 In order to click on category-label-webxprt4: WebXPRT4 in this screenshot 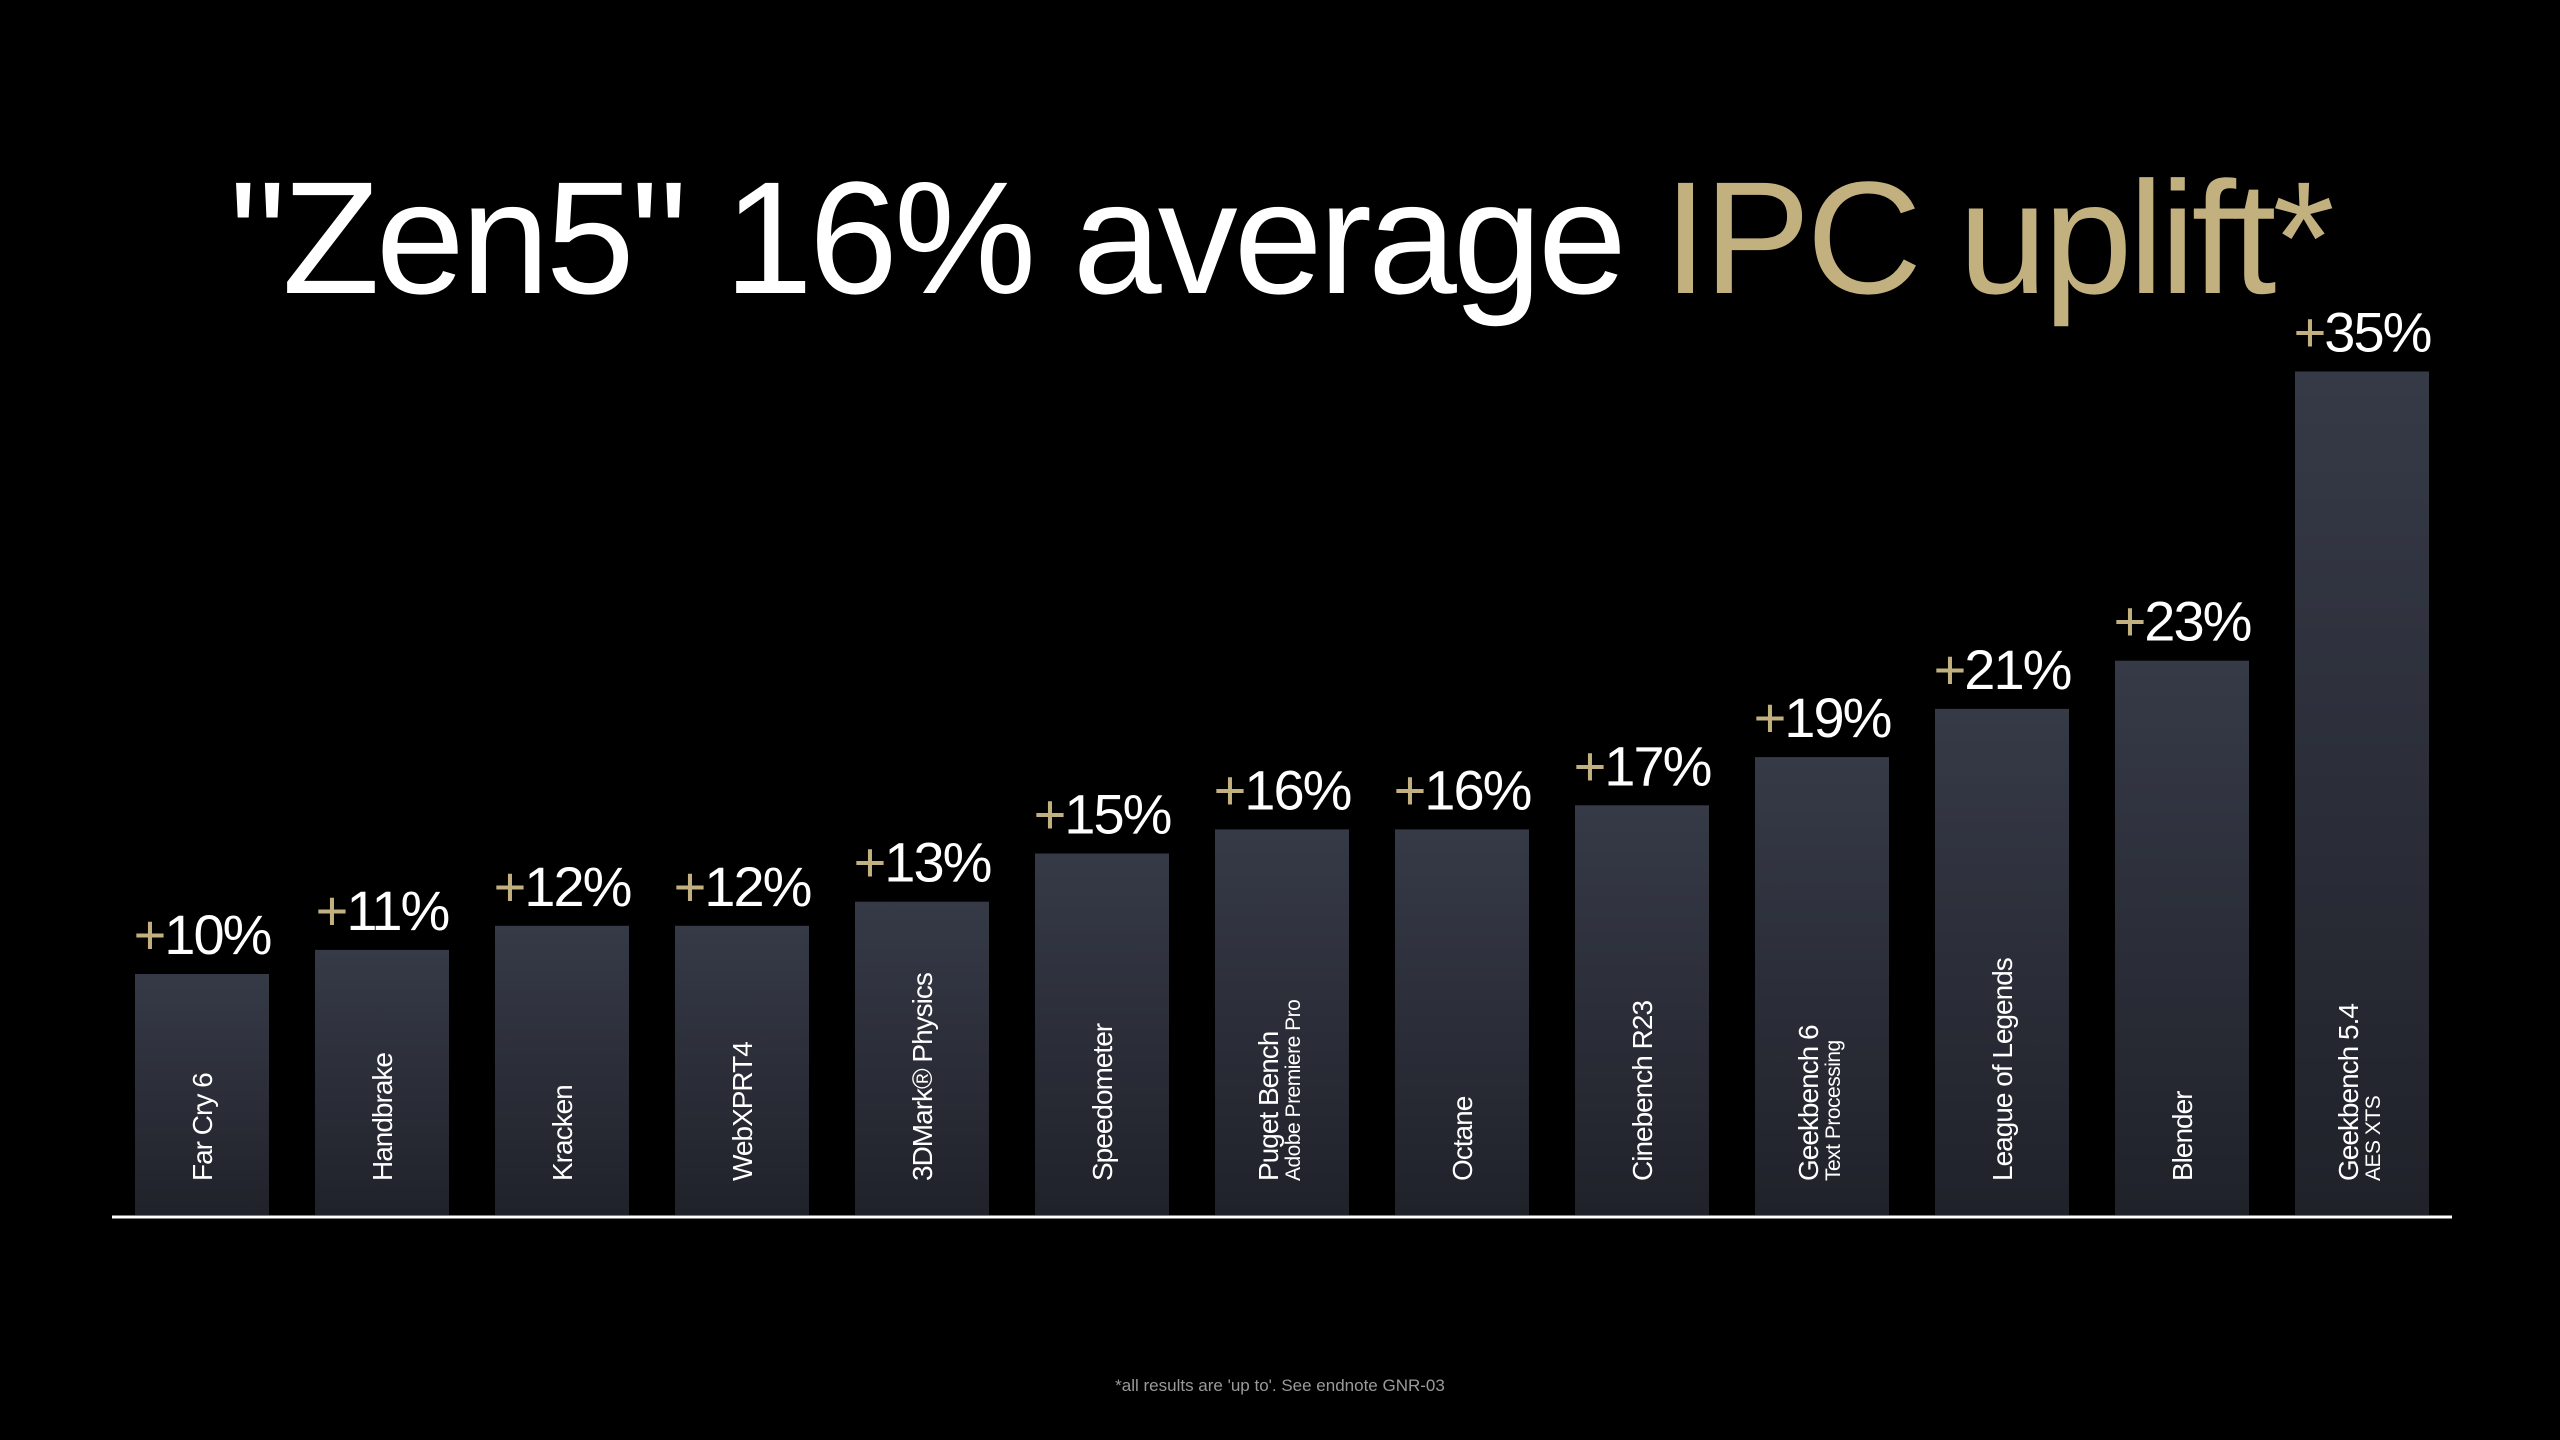, I will do `click(742, 1111)`.